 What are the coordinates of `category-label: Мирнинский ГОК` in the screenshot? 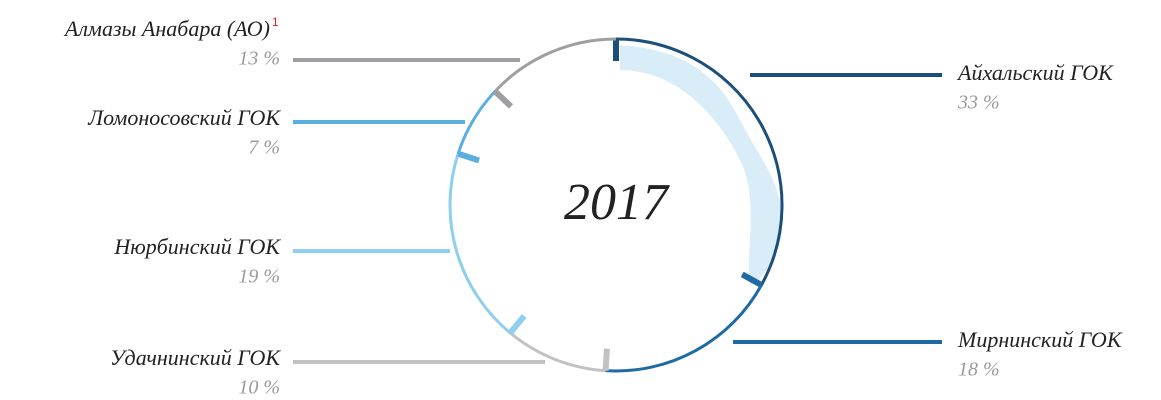 It's located at (1040, 339).